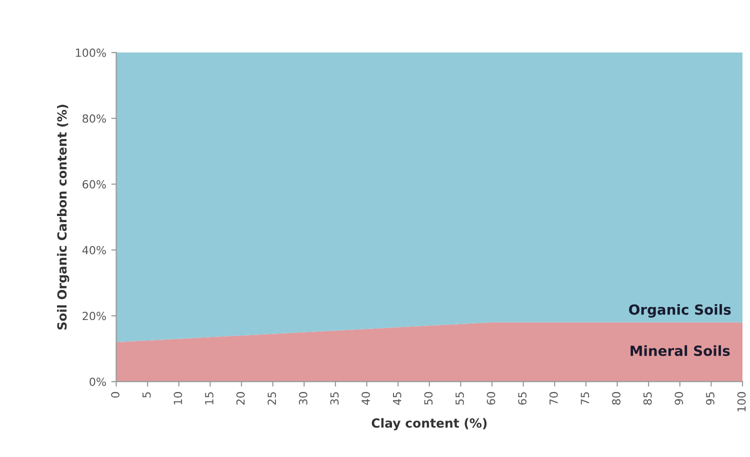 This screenshot has height=457, width=750. What do you see at coordinates (63, 217) in the screenshot?
I see `y-axis-title: Soil Organic Carbon content (%)` at bounding box center [63, 217].